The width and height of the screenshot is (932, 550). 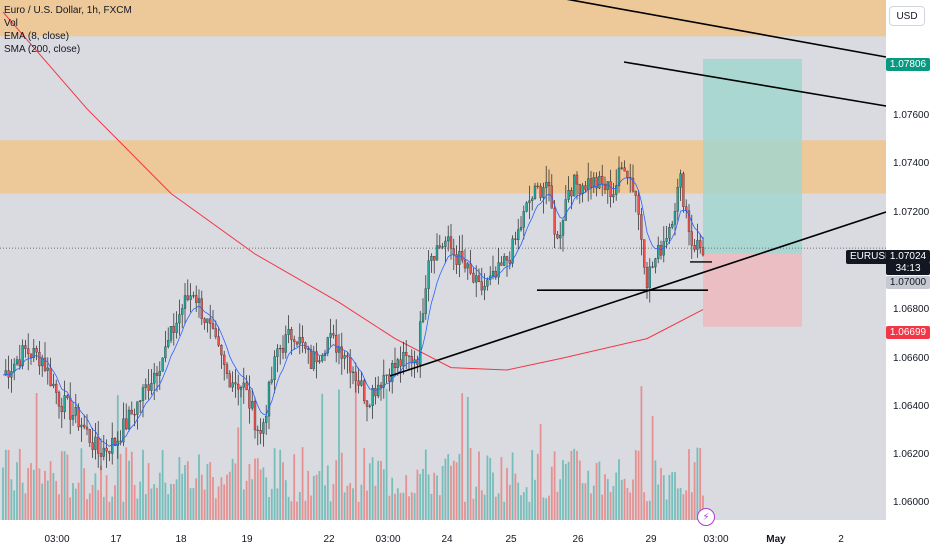 What do you see at coordinates (42, 49) in the screenshot?
I see `indicator-sma: SMA (200, close)` at bounding box center [42, 49].